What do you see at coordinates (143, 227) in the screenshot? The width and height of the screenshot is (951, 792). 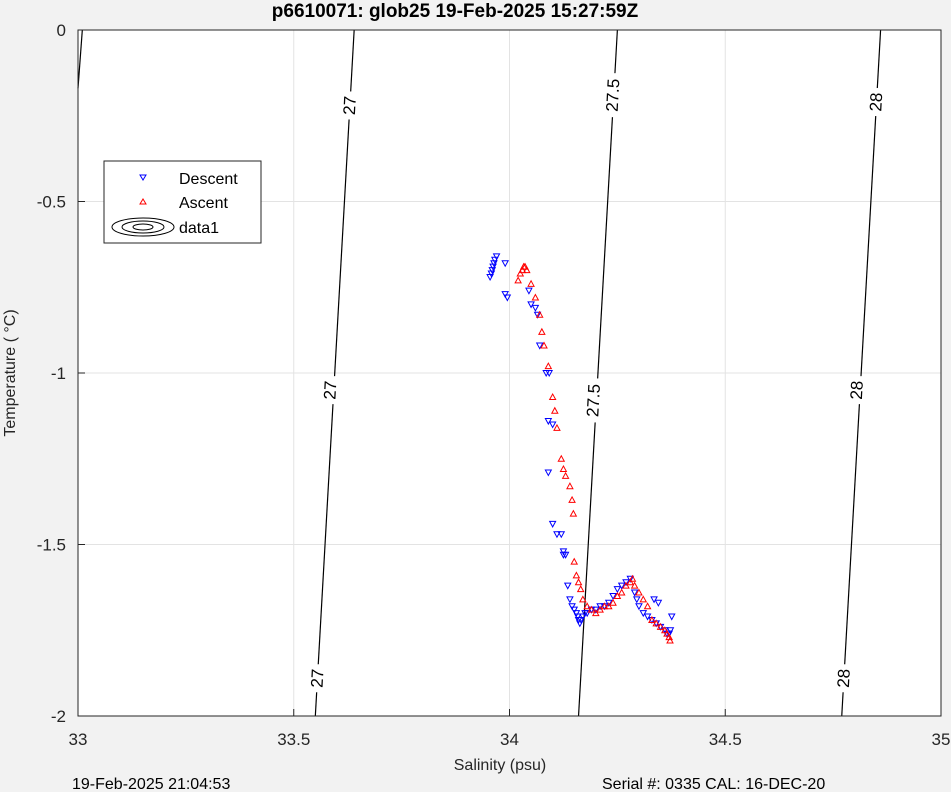 I see `legend-contour-icon` at bounding box center [143, 227].